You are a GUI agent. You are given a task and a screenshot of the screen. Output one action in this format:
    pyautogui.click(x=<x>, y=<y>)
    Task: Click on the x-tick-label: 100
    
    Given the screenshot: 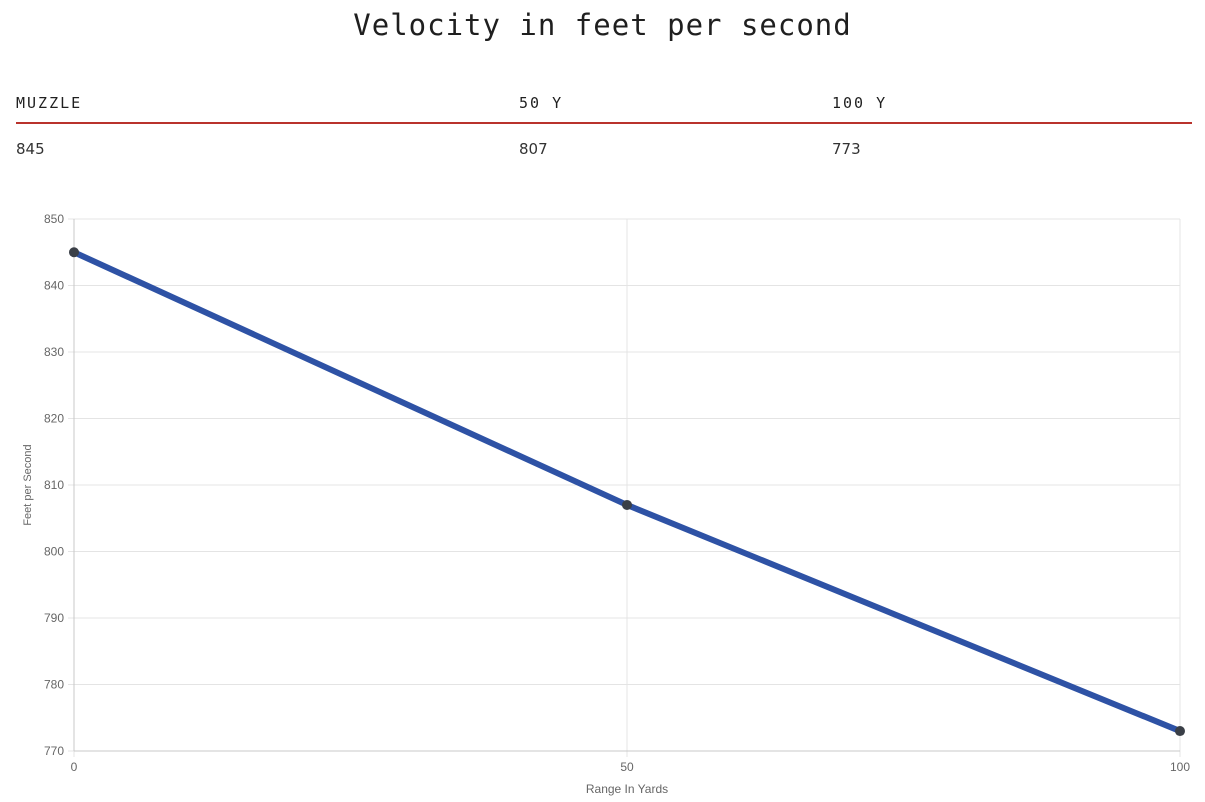 What is the action you would take?
    pyautogui.click(x=1180, y=767)
    